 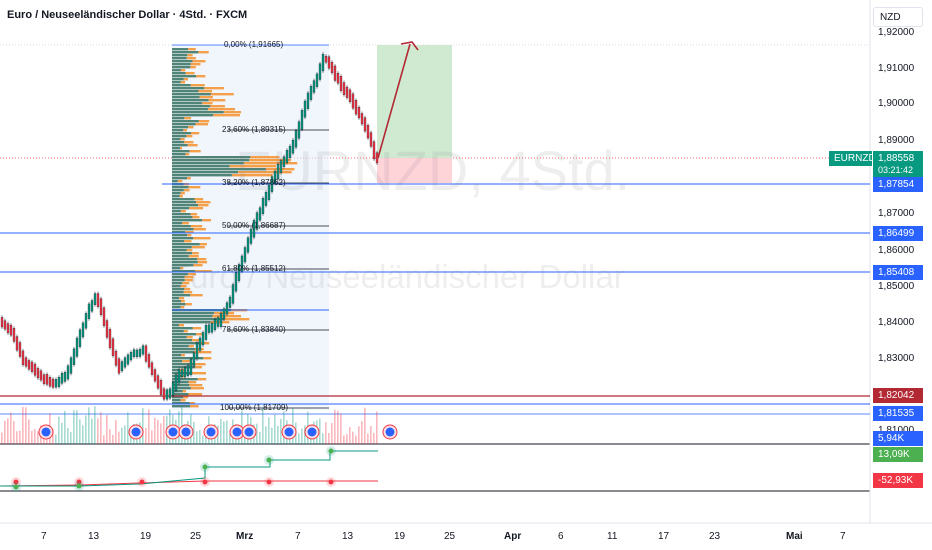 I want to click on level-tag-1: 1,87854, so click(x=898, y=184).